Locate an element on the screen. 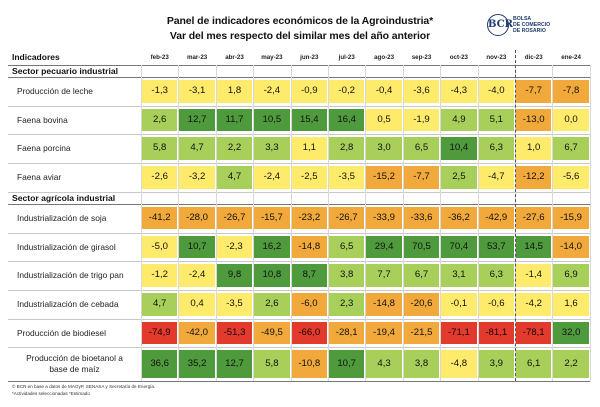  column-header-month: may-23 is located at coordinates (272, 57).